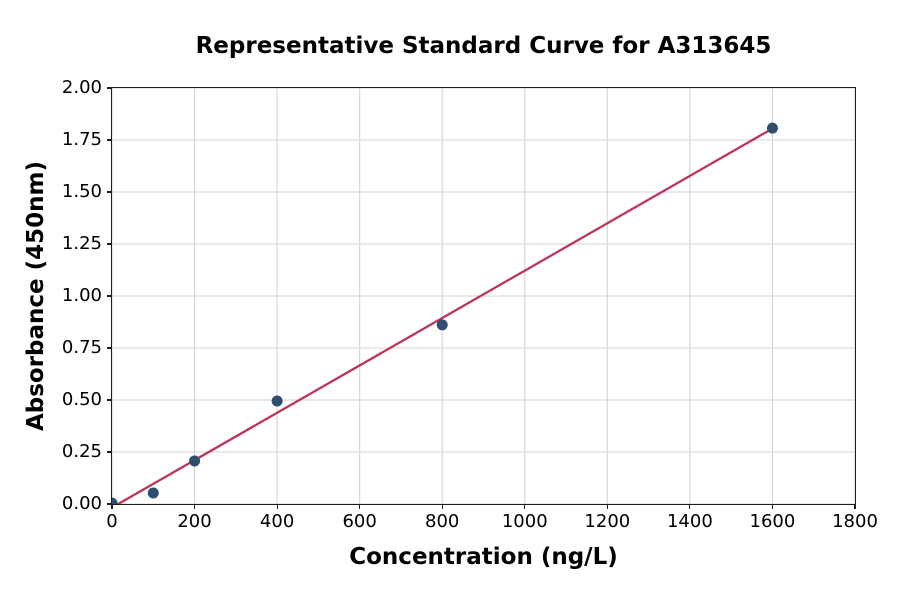 This screenshot has width=900, height=594. What do you see at coordinates (359, 521) in the screenshot?
I see `x-tick-label: 600` at bounding box center [359, 521].